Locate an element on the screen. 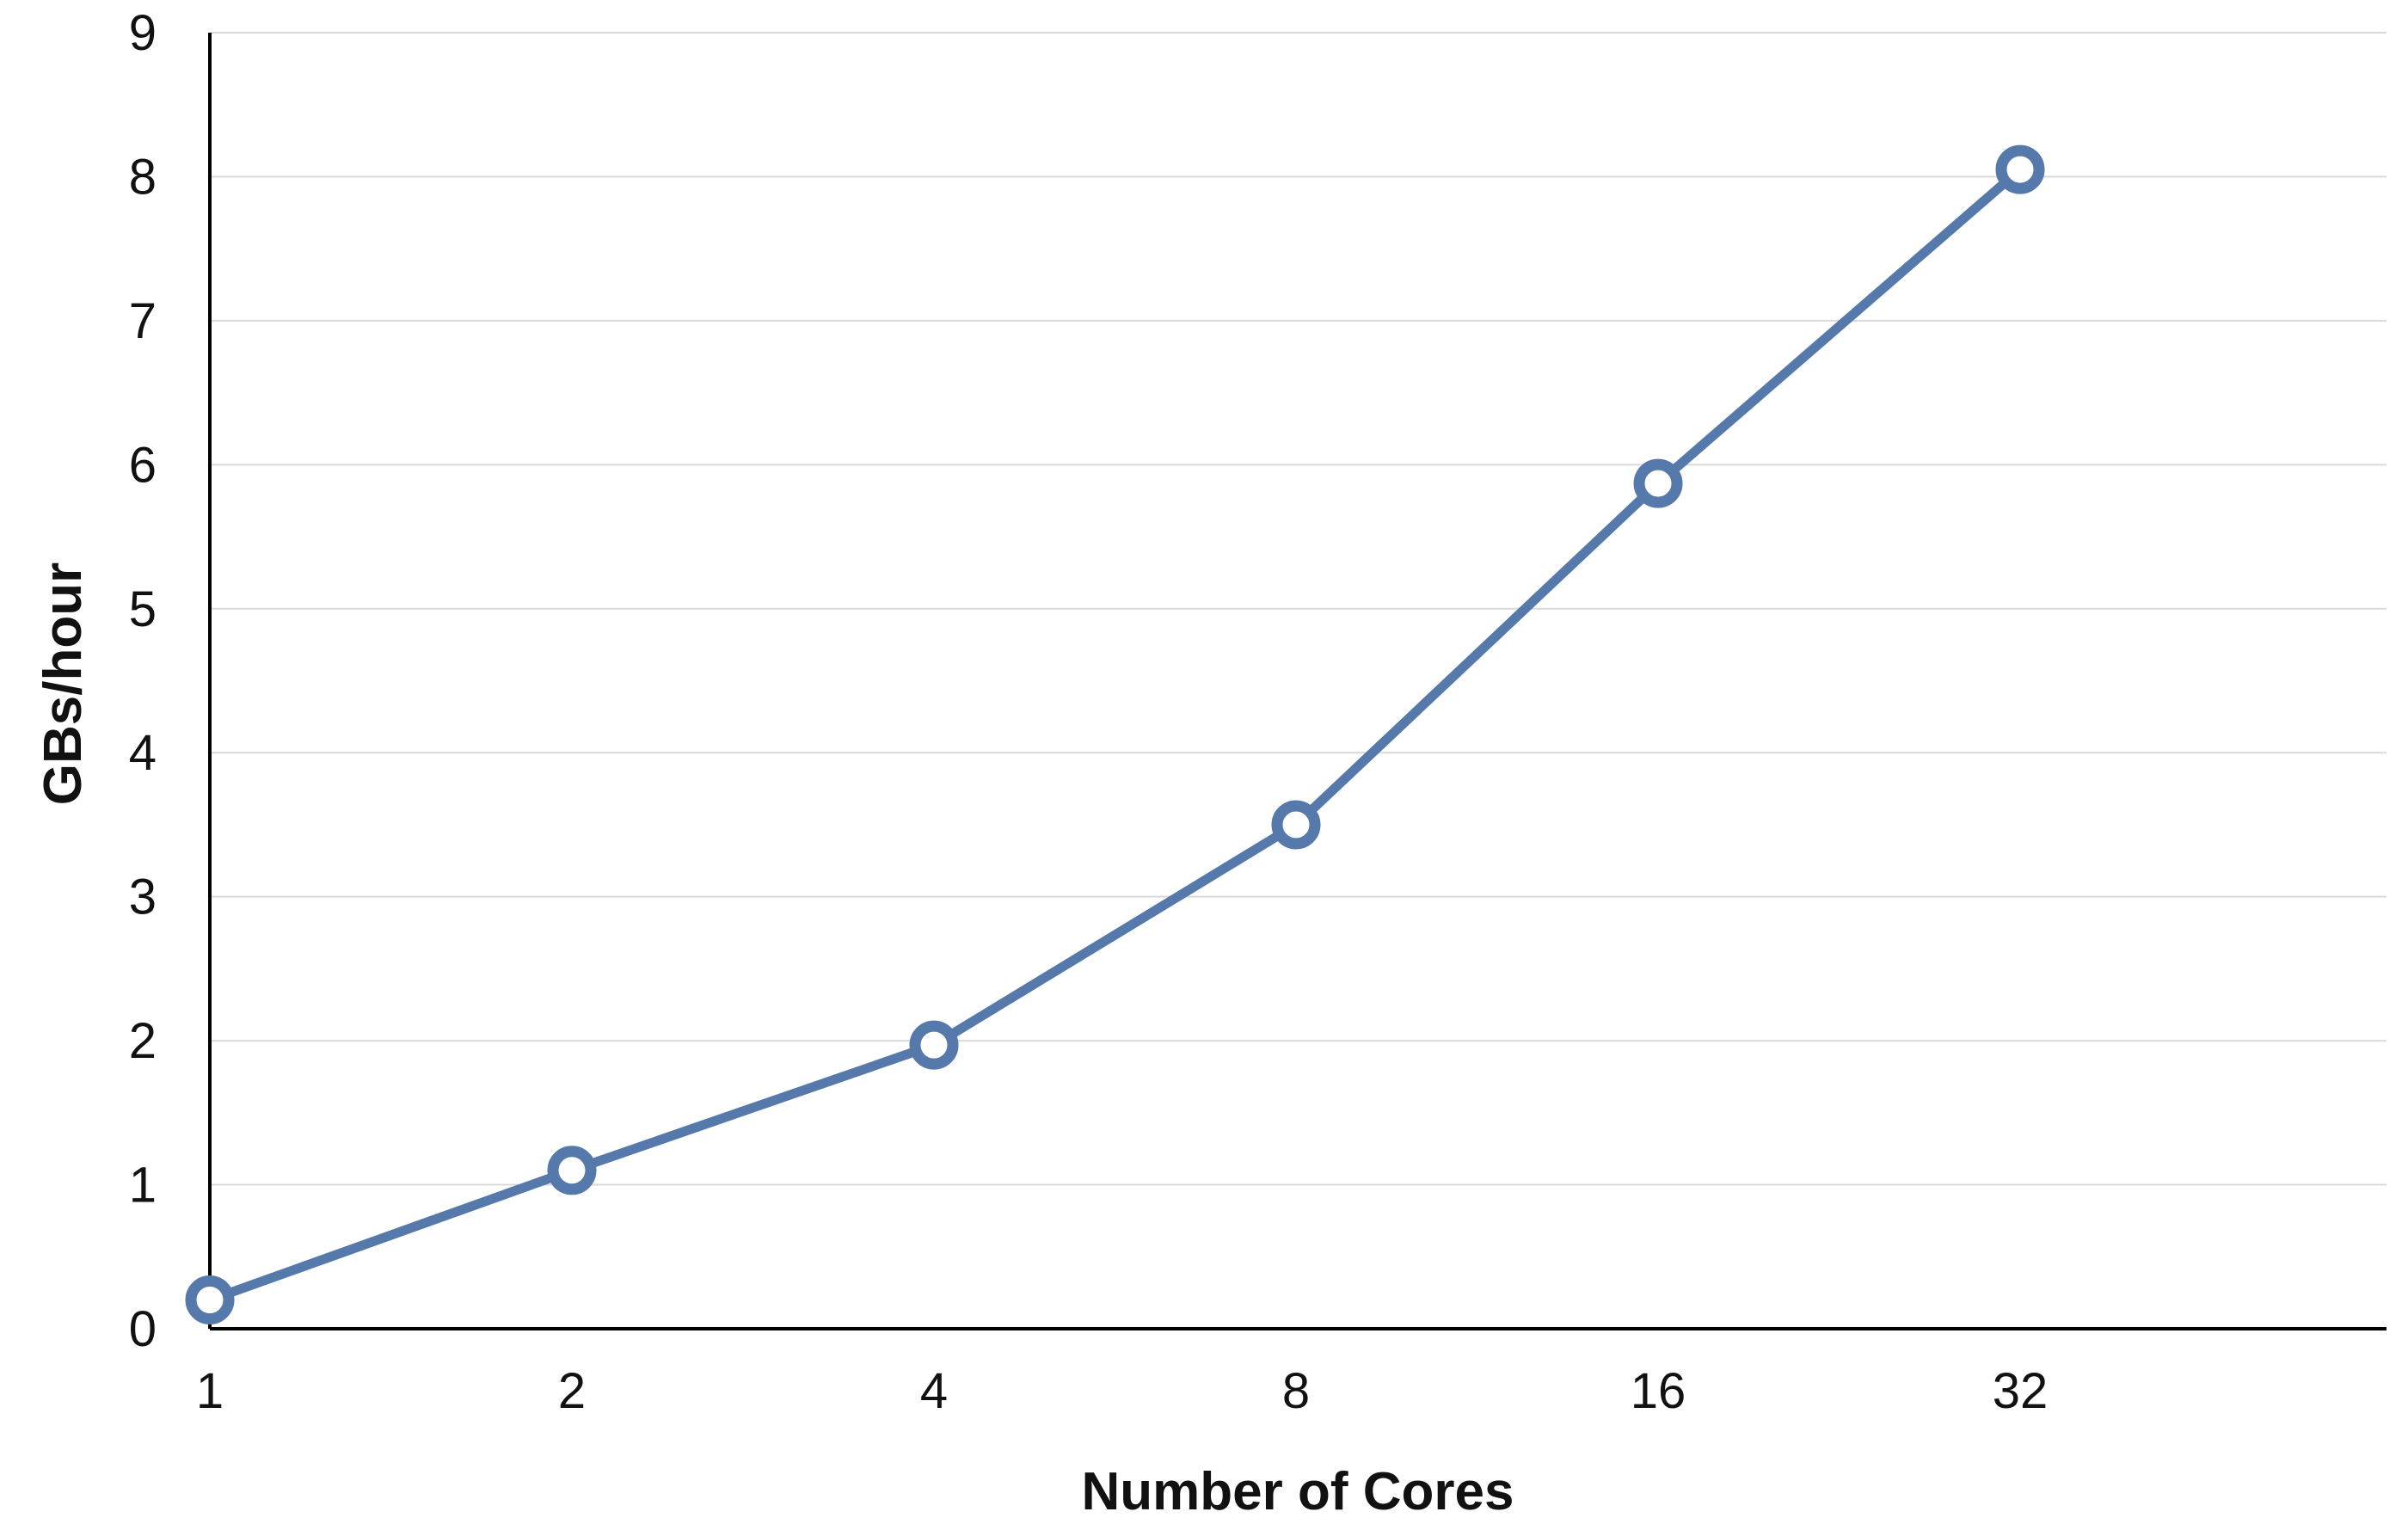  x-tick-label: 1 is located at coordinates (210, 1391).